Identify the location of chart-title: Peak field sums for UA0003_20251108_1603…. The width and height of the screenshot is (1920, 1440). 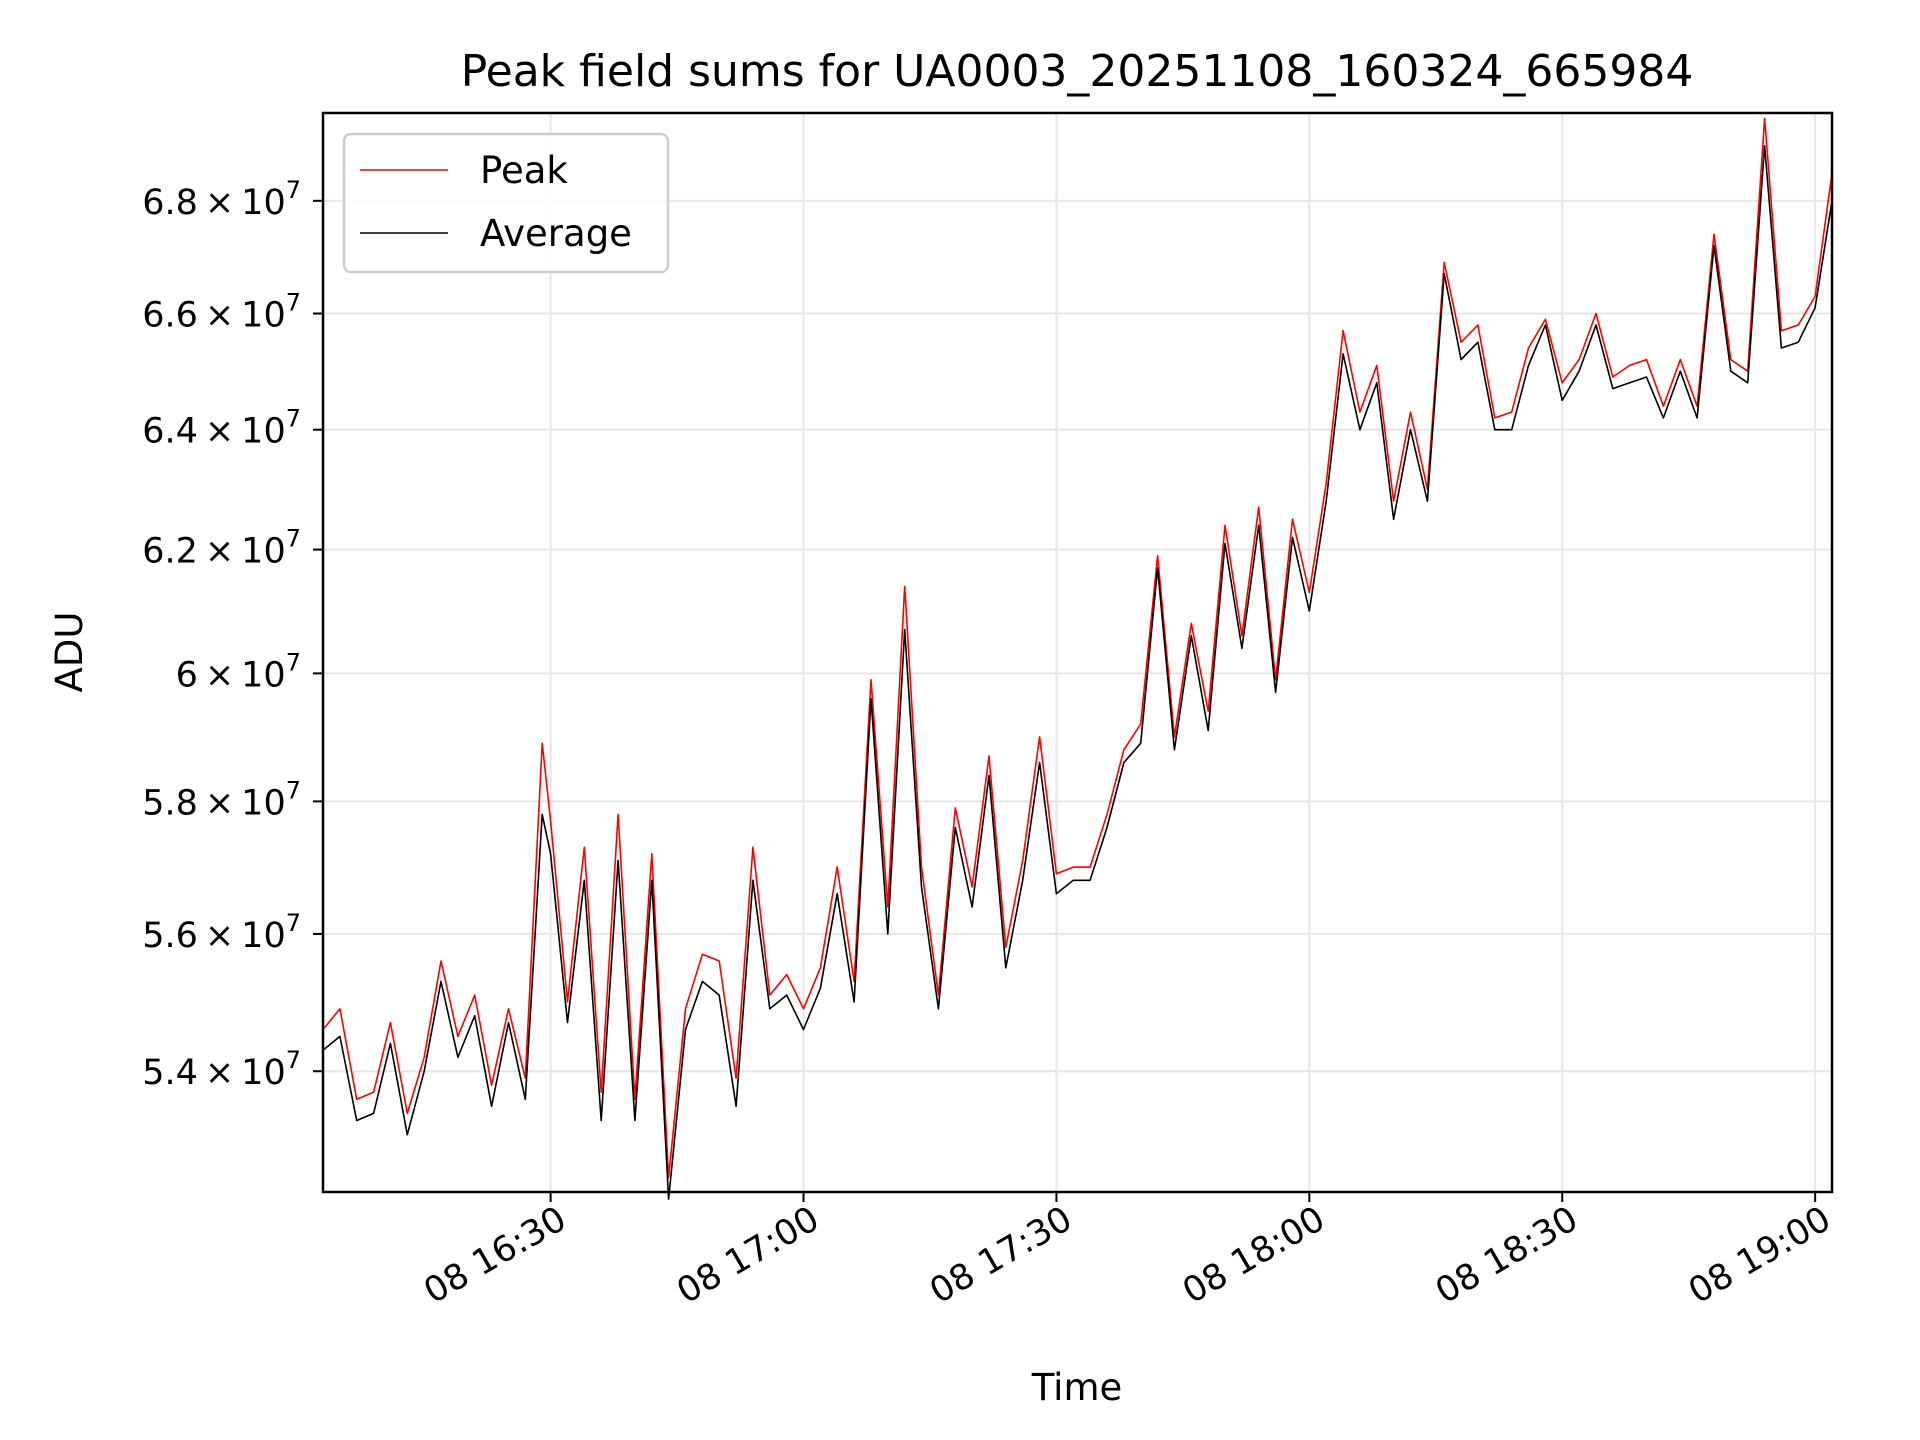
(1077, 71).